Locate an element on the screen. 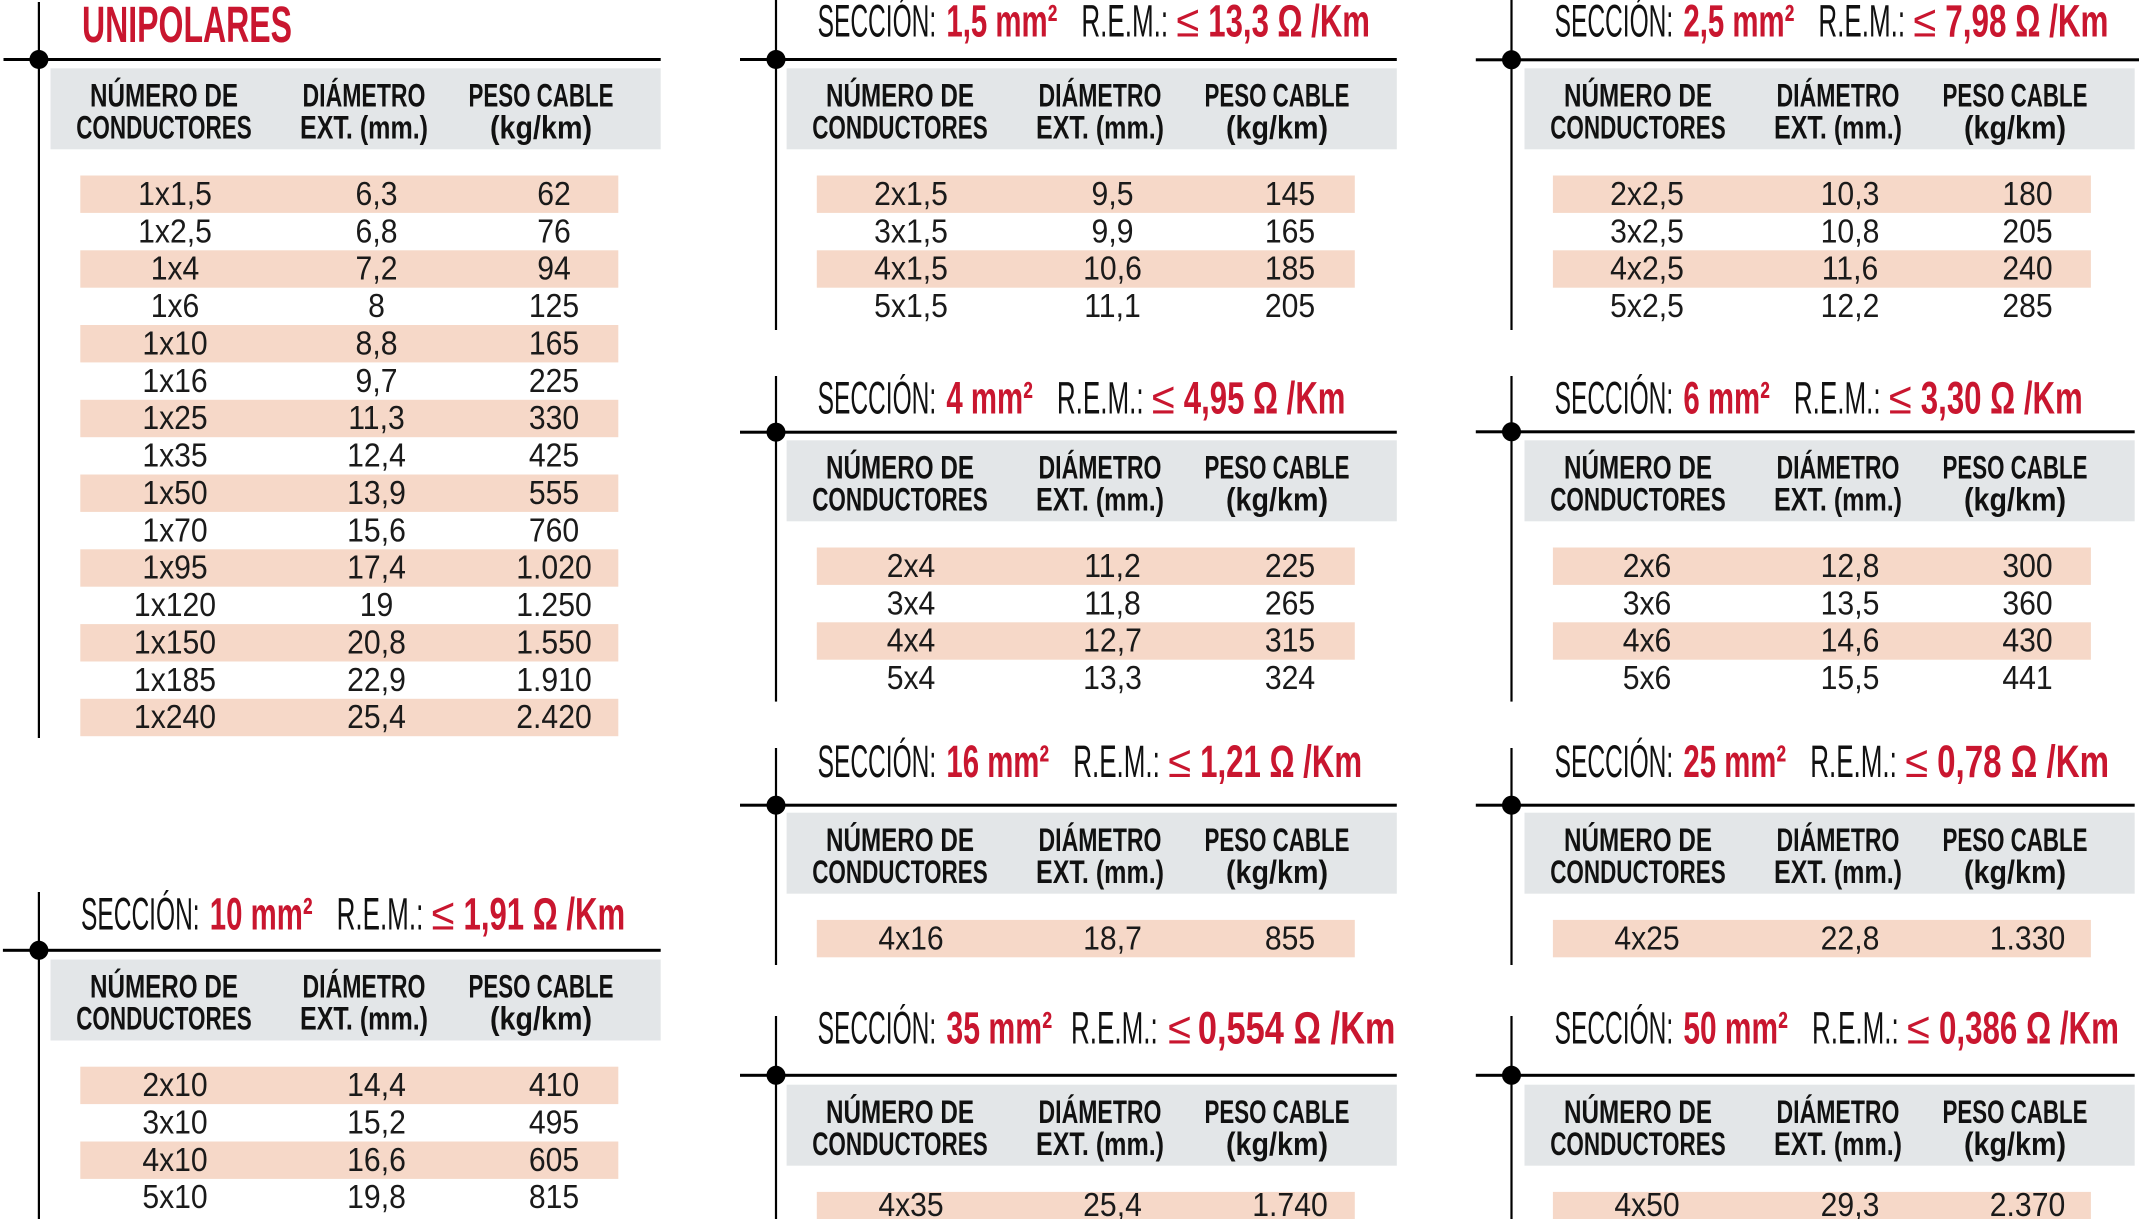 The width and height of the screenshot is (2139, 1219). svg-text: 13,9 is located at coordinates (376, 492).